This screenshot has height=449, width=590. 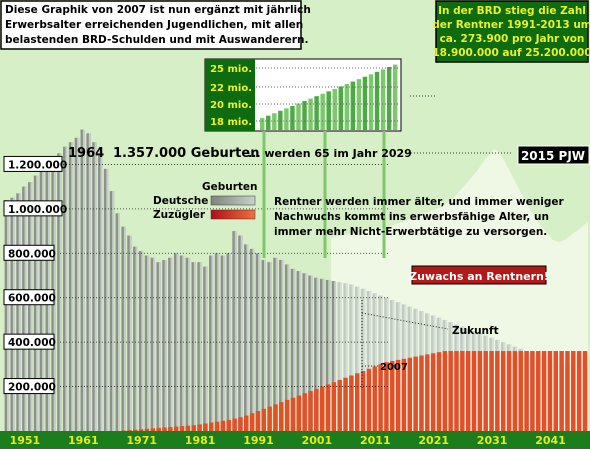 What do you see at coordinates (512, 39) in the screenshot?
I see `rentner-line-3: ca. 273.900 pro Jahr von` at bounding box center [512, 39].